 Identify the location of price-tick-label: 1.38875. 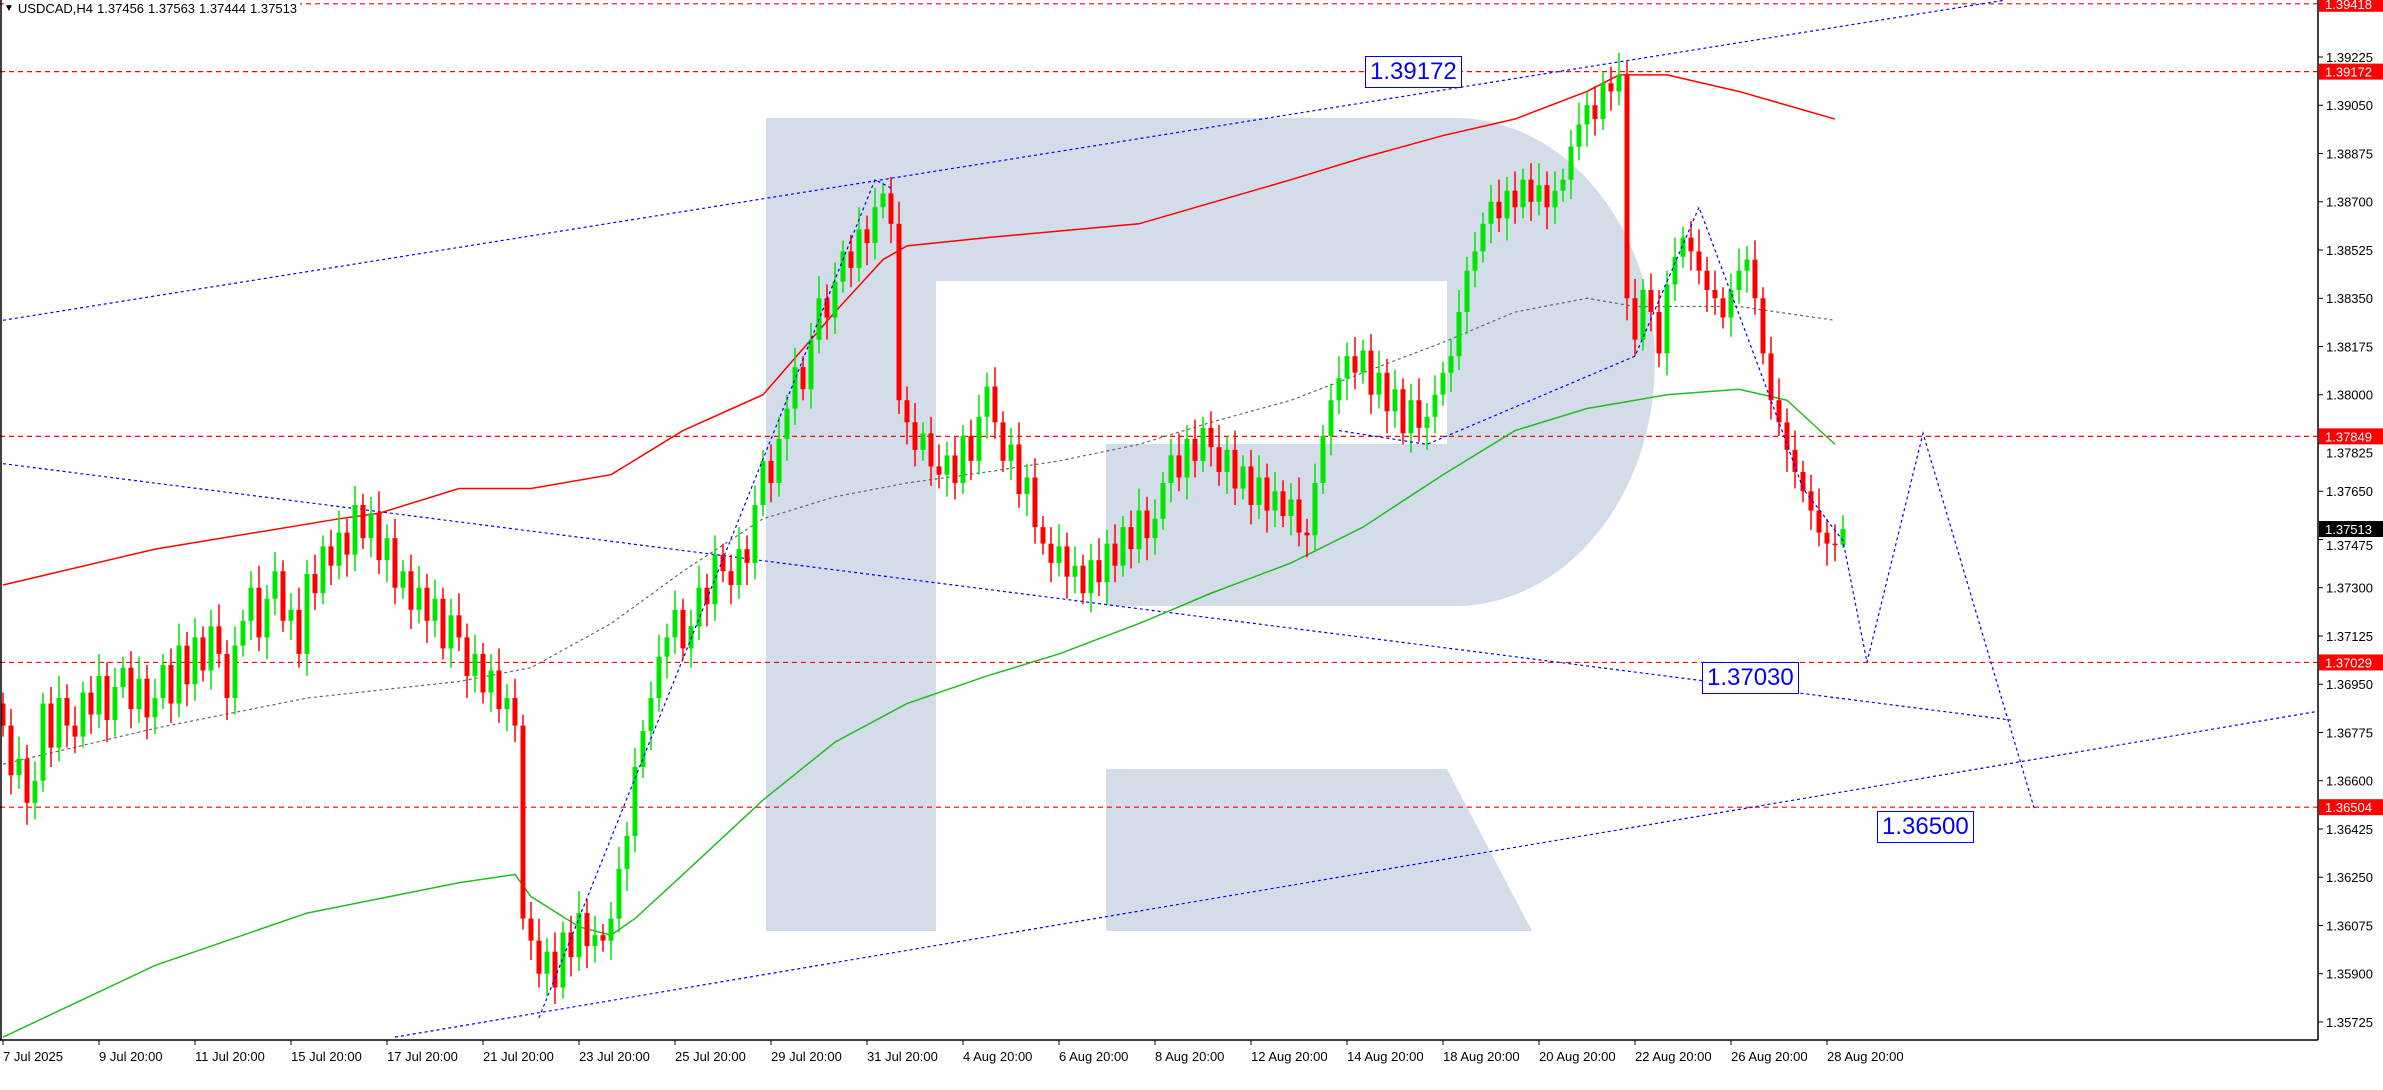
(2349, 153).